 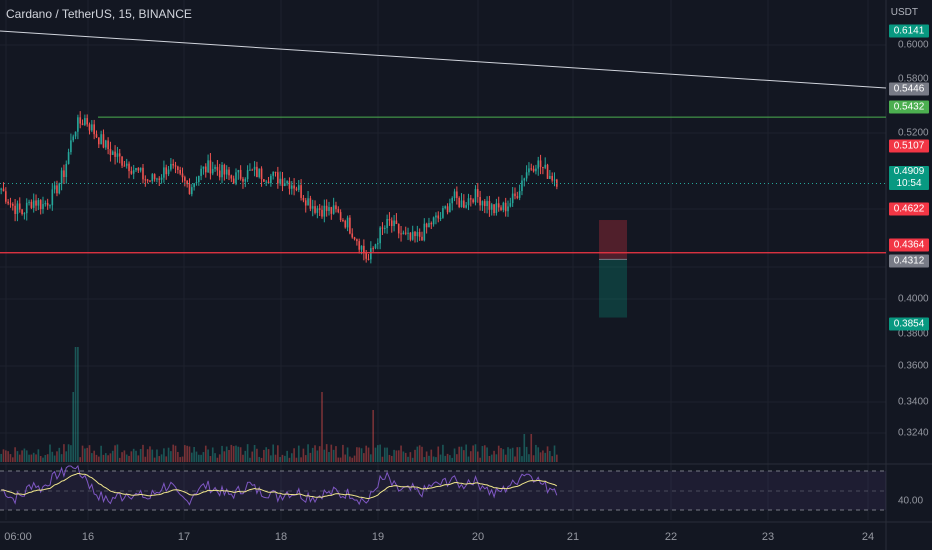 I want to click on currency-label: USDT, so click(x=904, y=12).